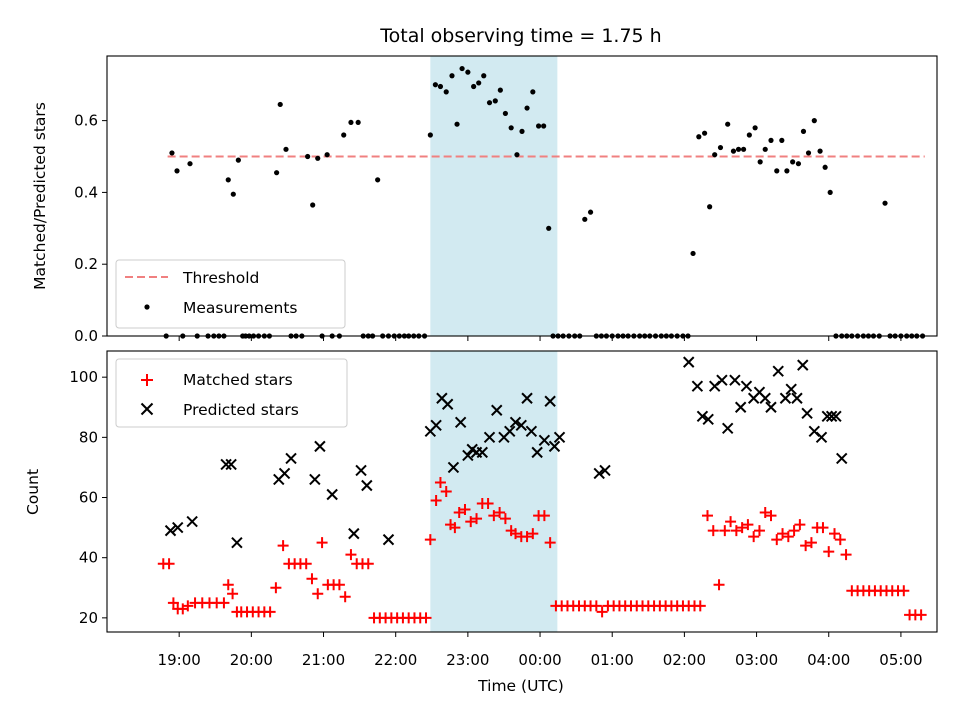 This screenshot has height=720, width=960. Describe the element at coordinates (238, 380) in the screenshot. I see `matched-legend-label: Matched stars` at that location.